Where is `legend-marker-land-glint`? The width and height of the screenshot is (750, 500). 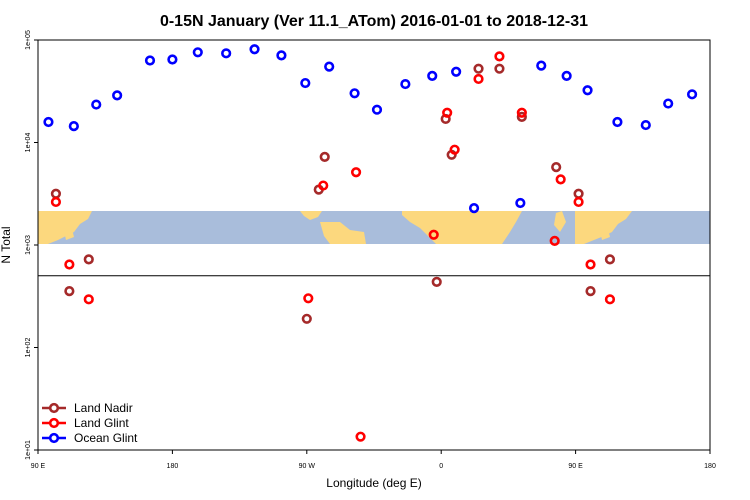
legend-marker-land-glint is located at coordinates (54, 423).